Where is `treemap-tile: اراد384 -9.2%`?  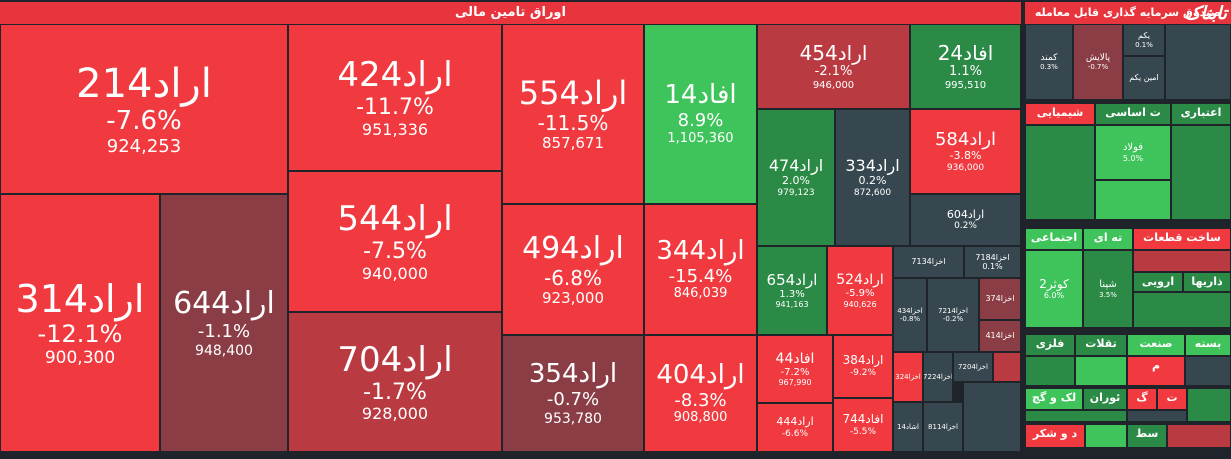 treemap-tile: اراد384 -9.2% is located at coordinates (863, 366).